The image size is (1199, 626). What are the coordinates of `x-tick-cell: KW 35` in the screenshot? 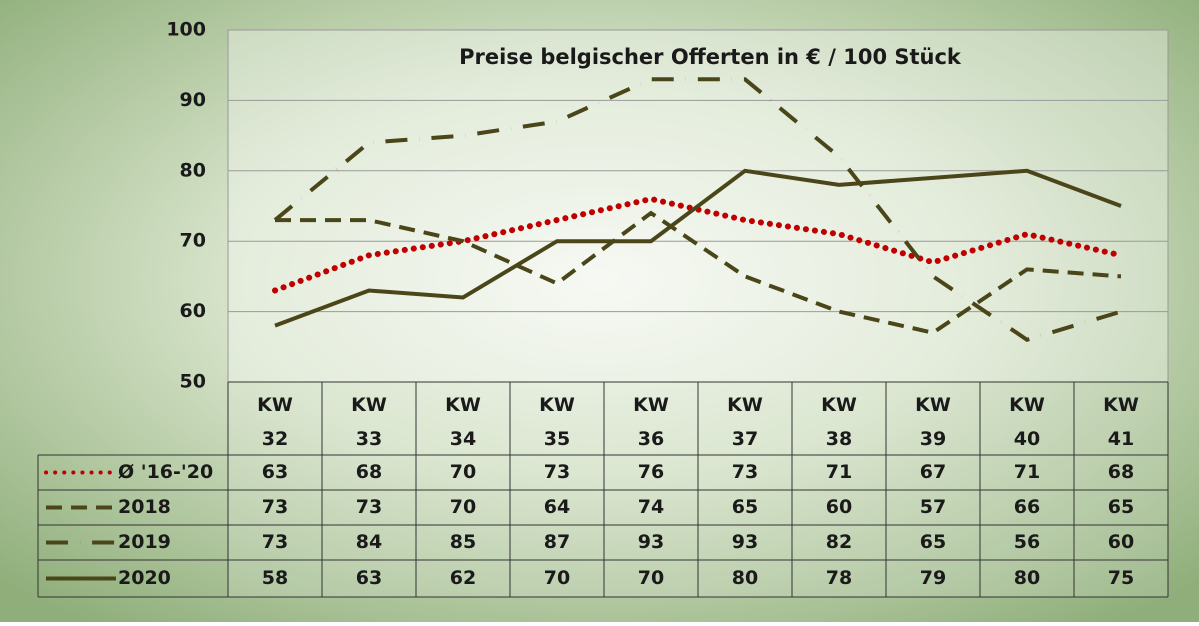 It's located at (557, 422).